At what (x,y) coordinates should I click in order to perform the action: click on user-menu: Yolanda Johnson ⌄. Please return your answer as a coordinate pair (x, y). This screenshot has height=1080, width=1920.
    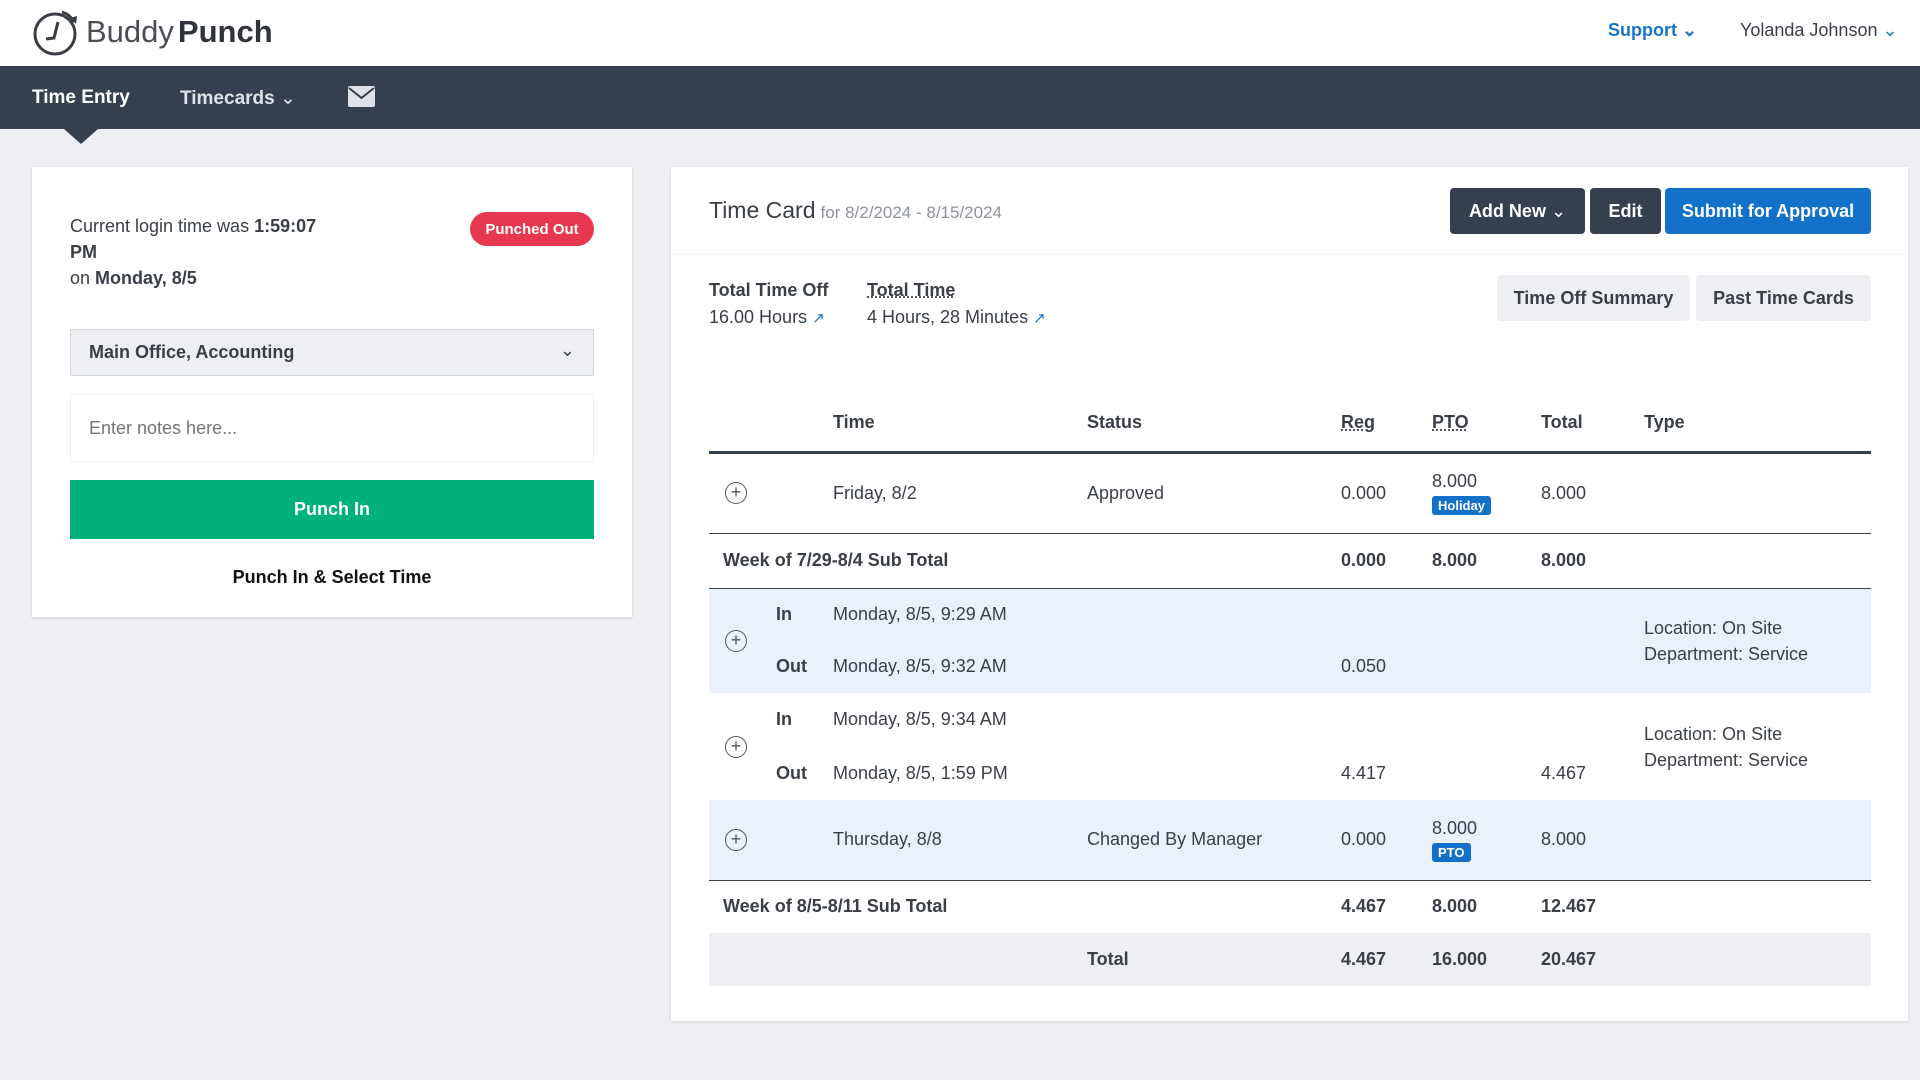
    Looking at the image, I should click on (1819, 30).